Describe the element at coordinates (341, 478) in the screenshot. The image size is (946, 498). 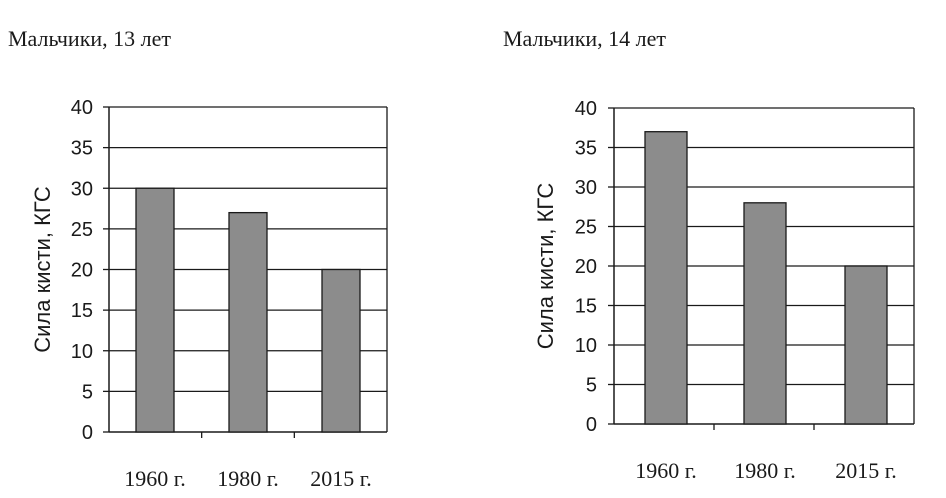
I see `xtick-label-13-2: 2015 г.` at that location.